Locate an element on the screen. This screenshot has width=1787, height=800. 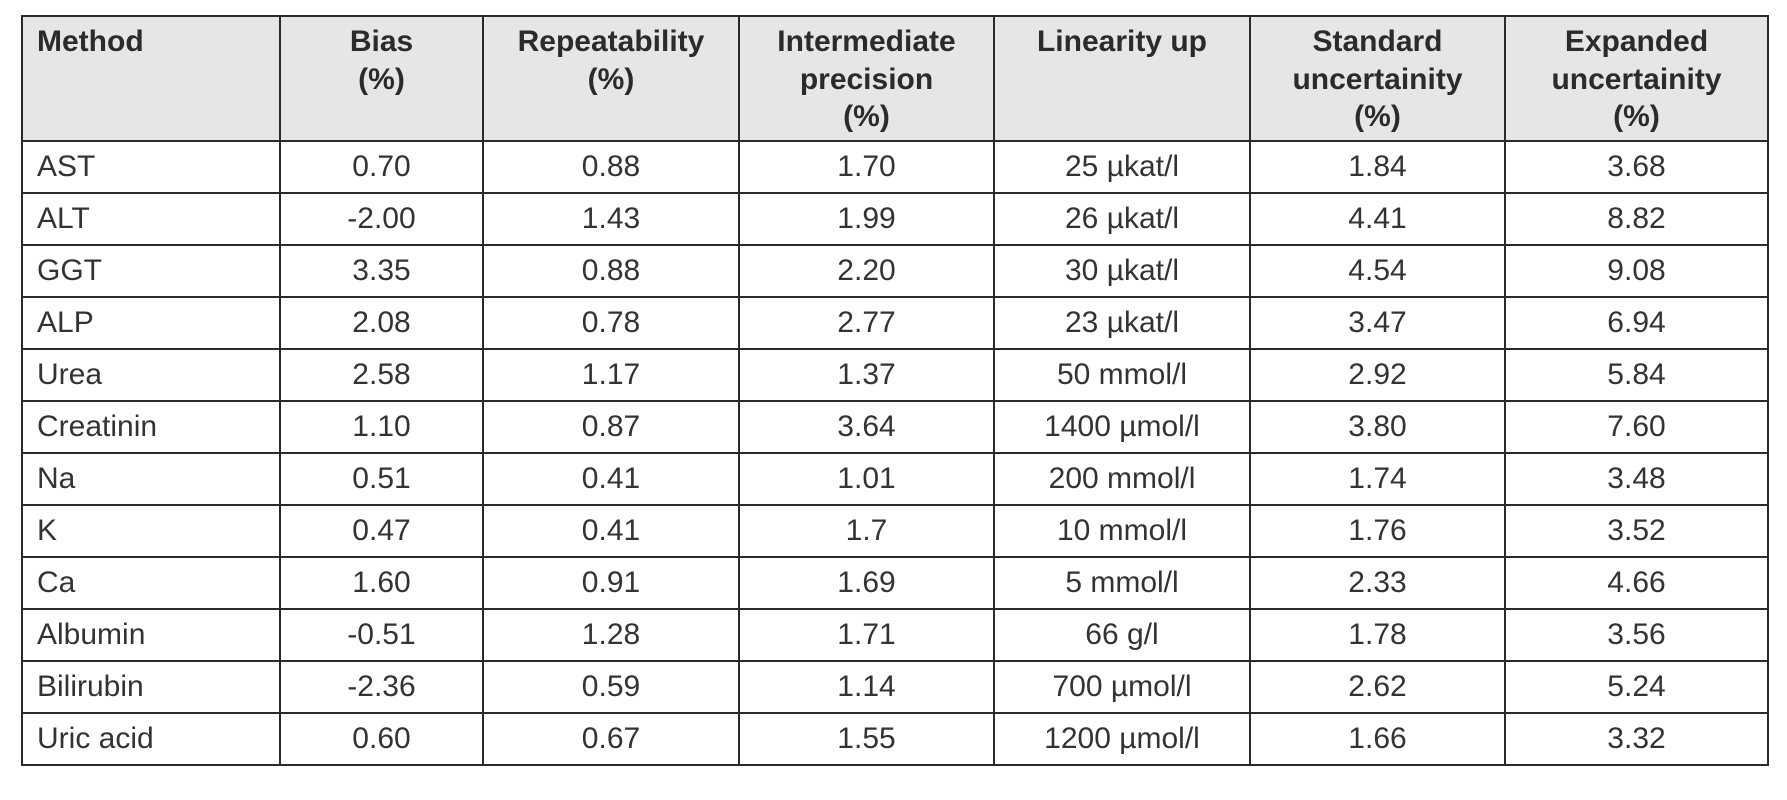
table-row: AST 0.70 0.88 1.70 25 µkat/l 1.84 3.68 is located at coordinates (895, 166).